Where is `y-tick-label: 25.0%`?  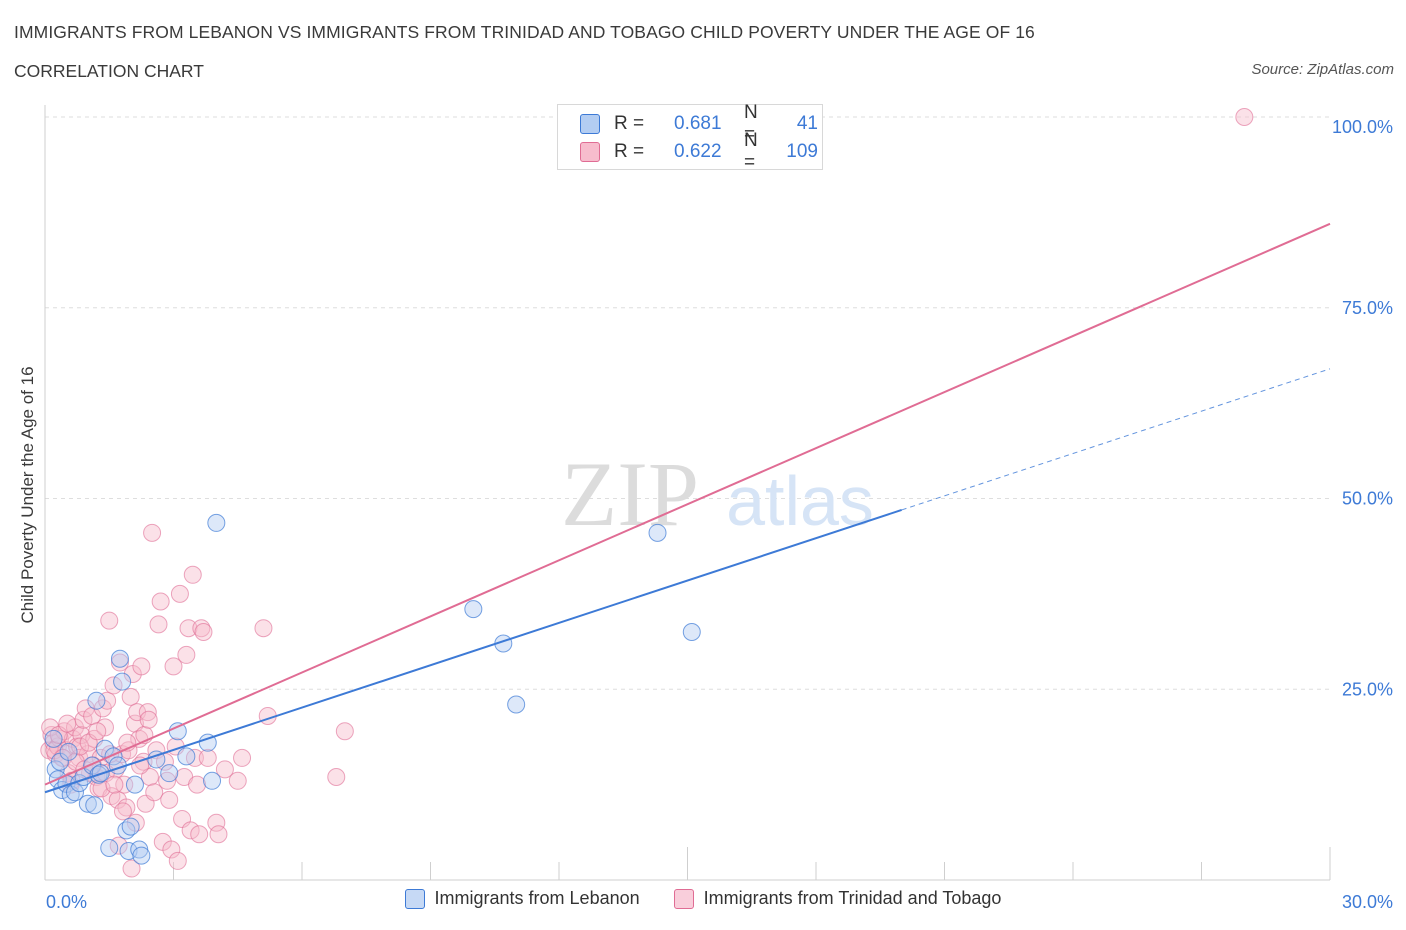 y-tick-label: 25.0% is located at coordinates (1367, 689).